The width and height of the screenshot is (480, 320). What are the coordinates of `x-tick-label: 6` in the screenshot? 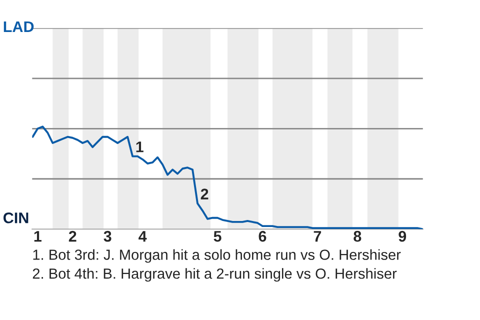 It's located at (262, 236).